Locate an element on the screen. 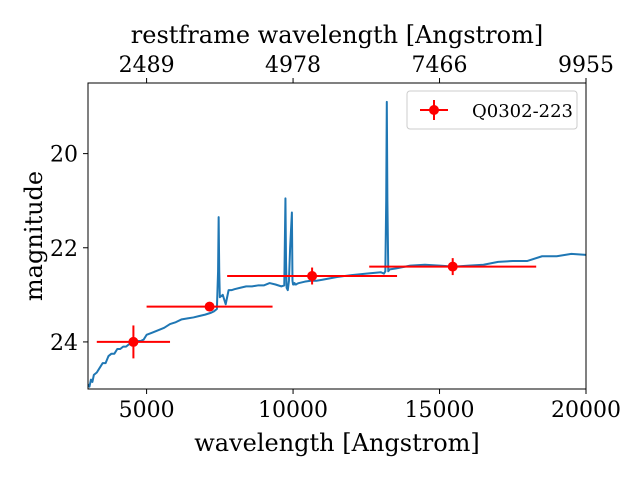 The image size is (640, 480). x-axis-label: wavelength [Angstrom] is located at coordinates (337, 443).